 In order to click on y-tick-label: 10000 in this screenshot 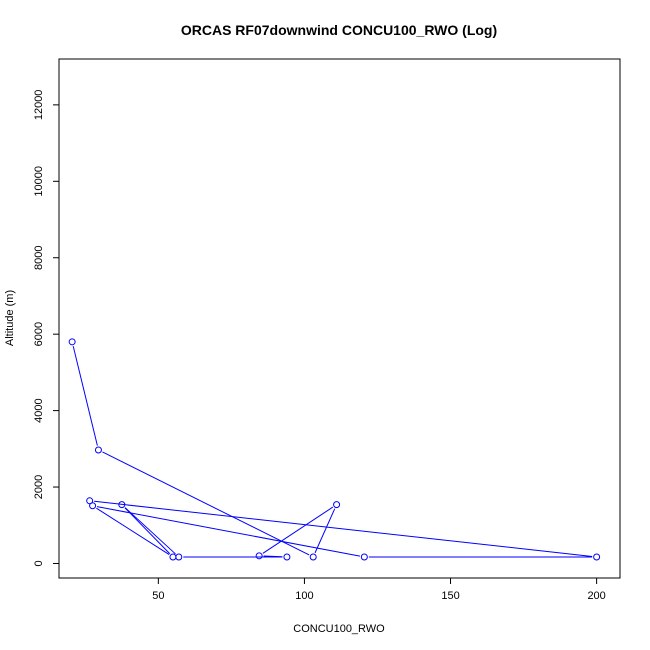, I will do `click(39, 181)`.